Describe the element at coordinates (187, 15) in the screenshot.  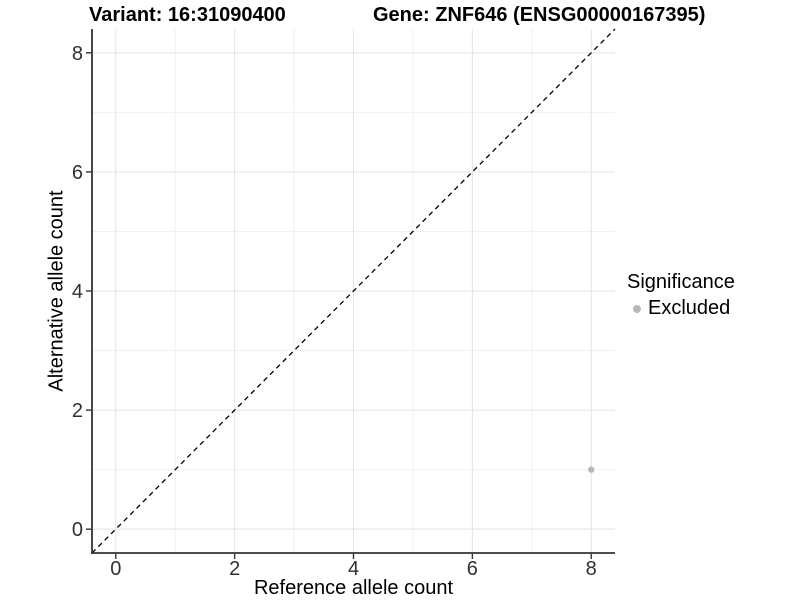
I see `plot-title-variant: Variant: 16:31090400` at that location.